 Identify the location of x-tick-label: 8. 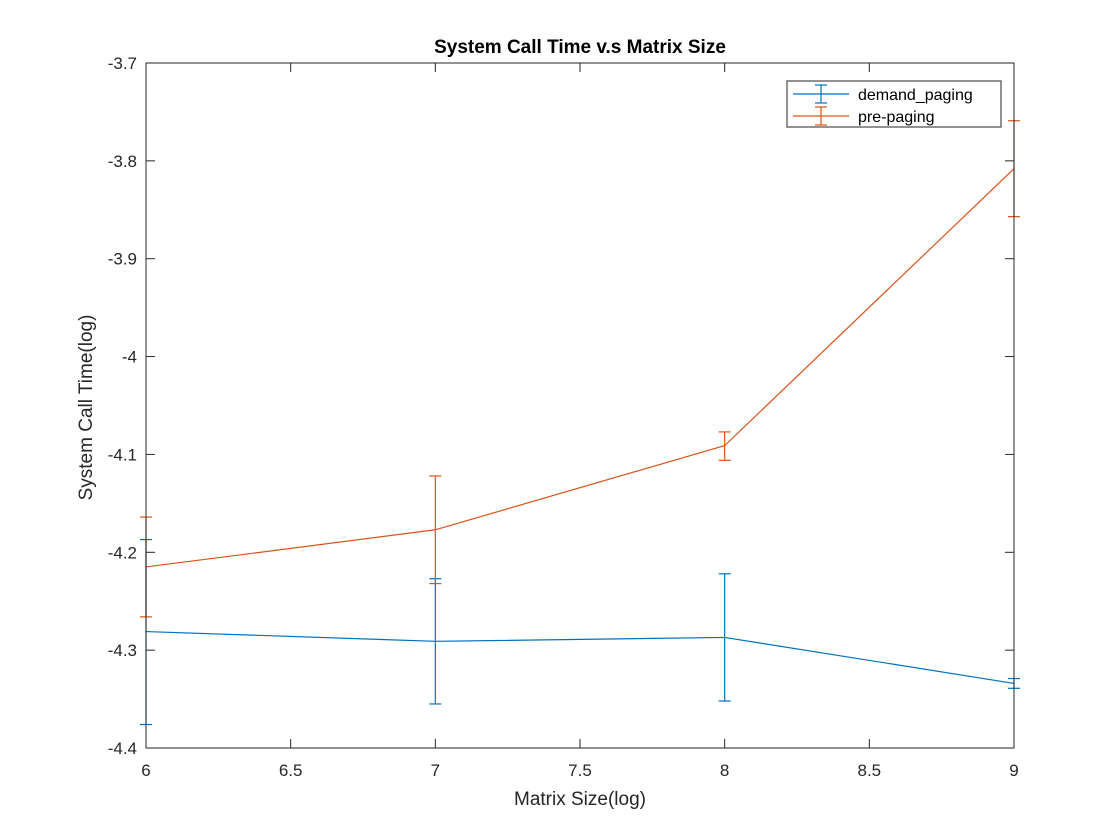
(724, 770).